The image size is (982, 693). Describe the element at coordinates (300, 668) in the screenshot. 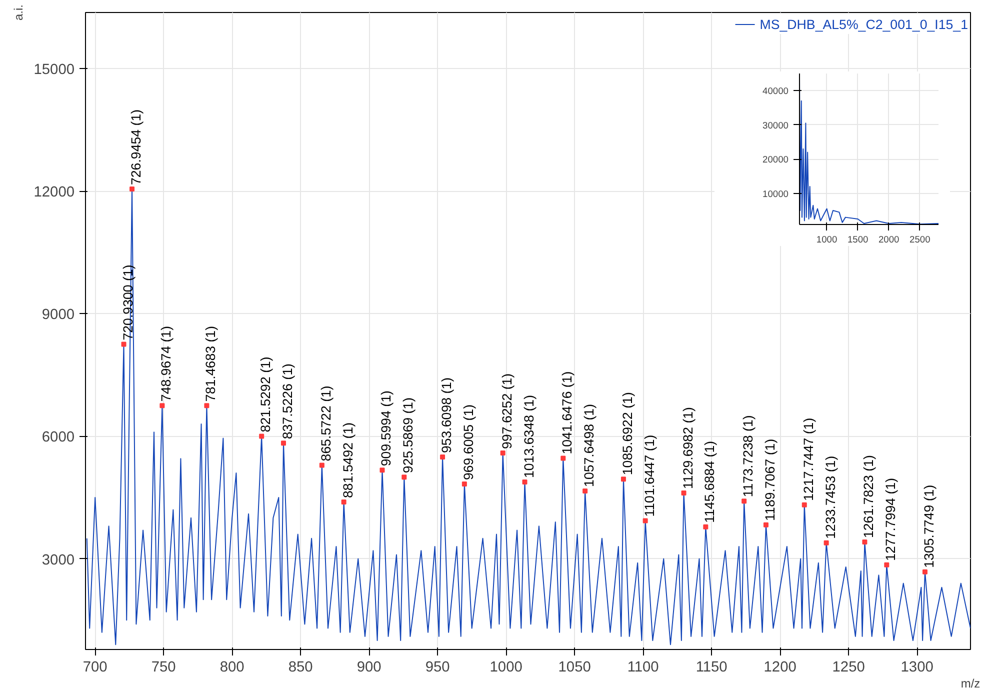

I see `x-tick-label: 850` at that location.